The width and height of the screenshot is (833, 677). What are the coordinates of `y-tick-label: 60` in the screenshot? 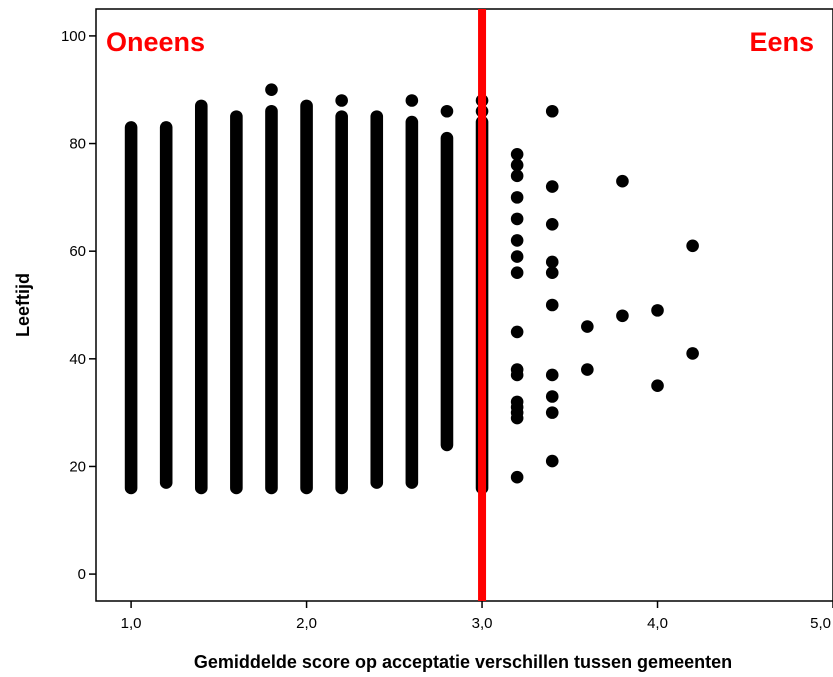 It's located at (77, 251).